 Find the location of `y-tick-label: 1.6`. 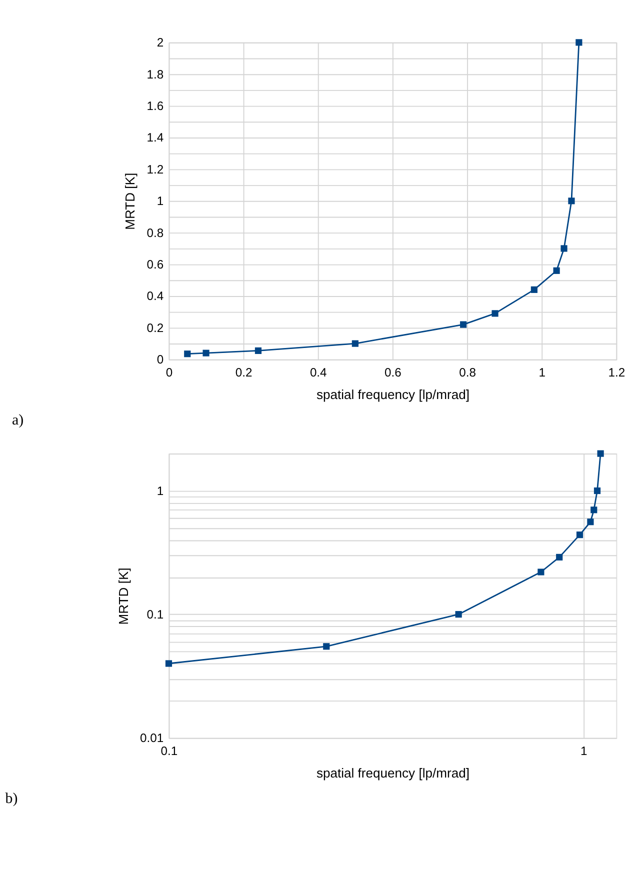

y-tick-label: 1.6 is located at coordinates (155, 106).